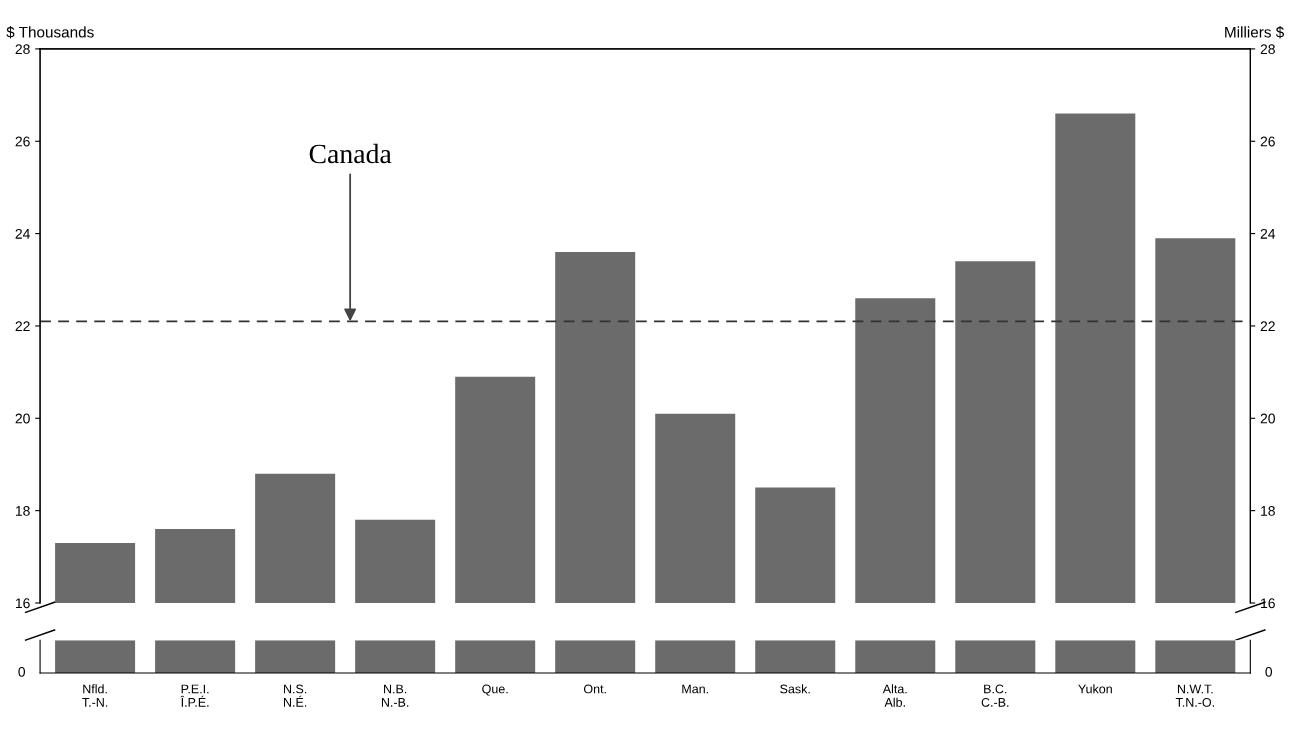  I want to click on x-tick-label: Yukon, so click(1095, 689).